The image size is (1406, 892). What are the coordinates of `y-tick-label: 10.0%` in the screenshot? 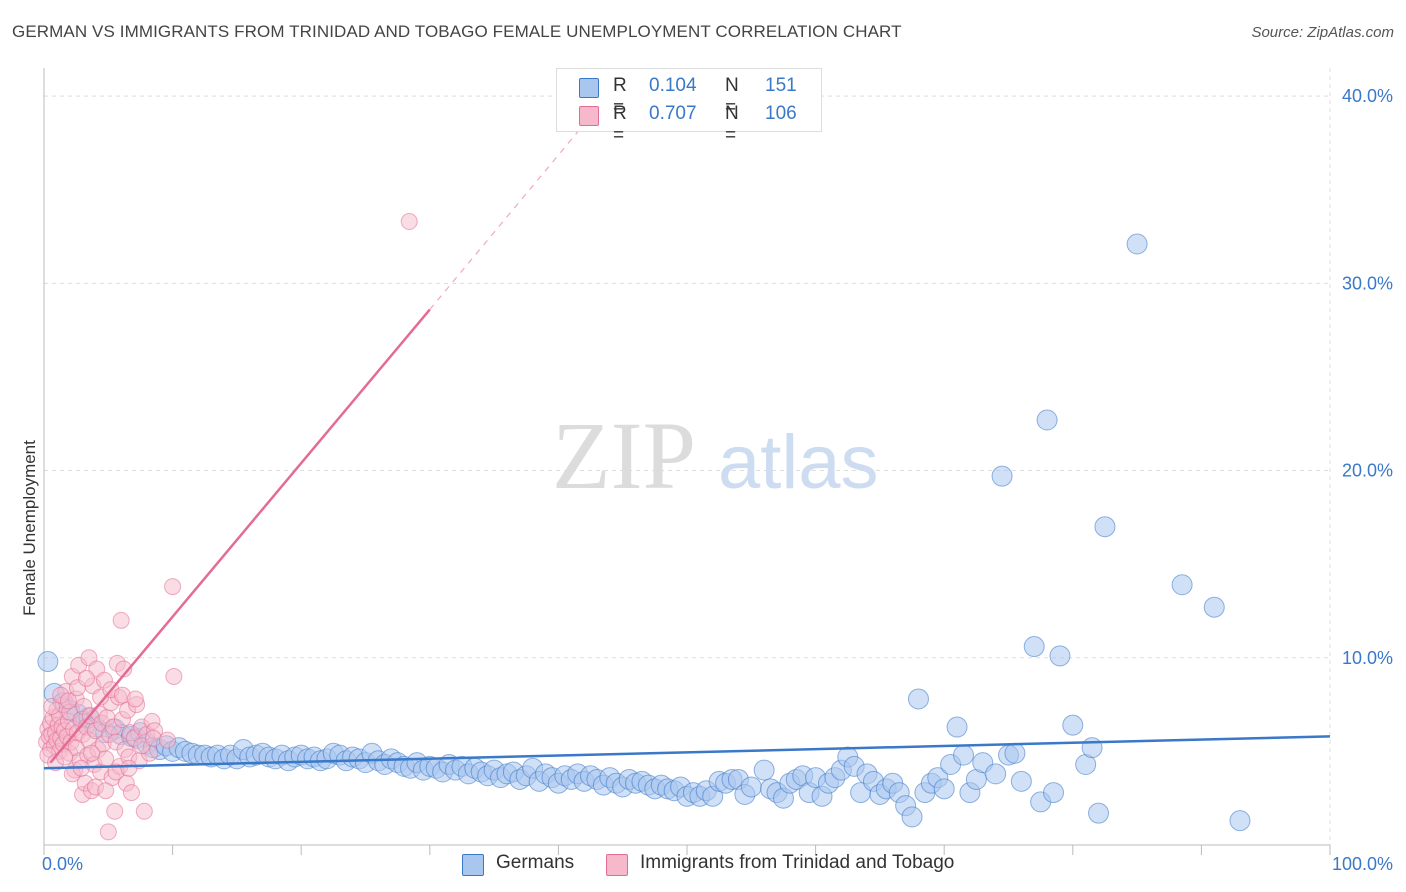 It's located at (1367, 658).